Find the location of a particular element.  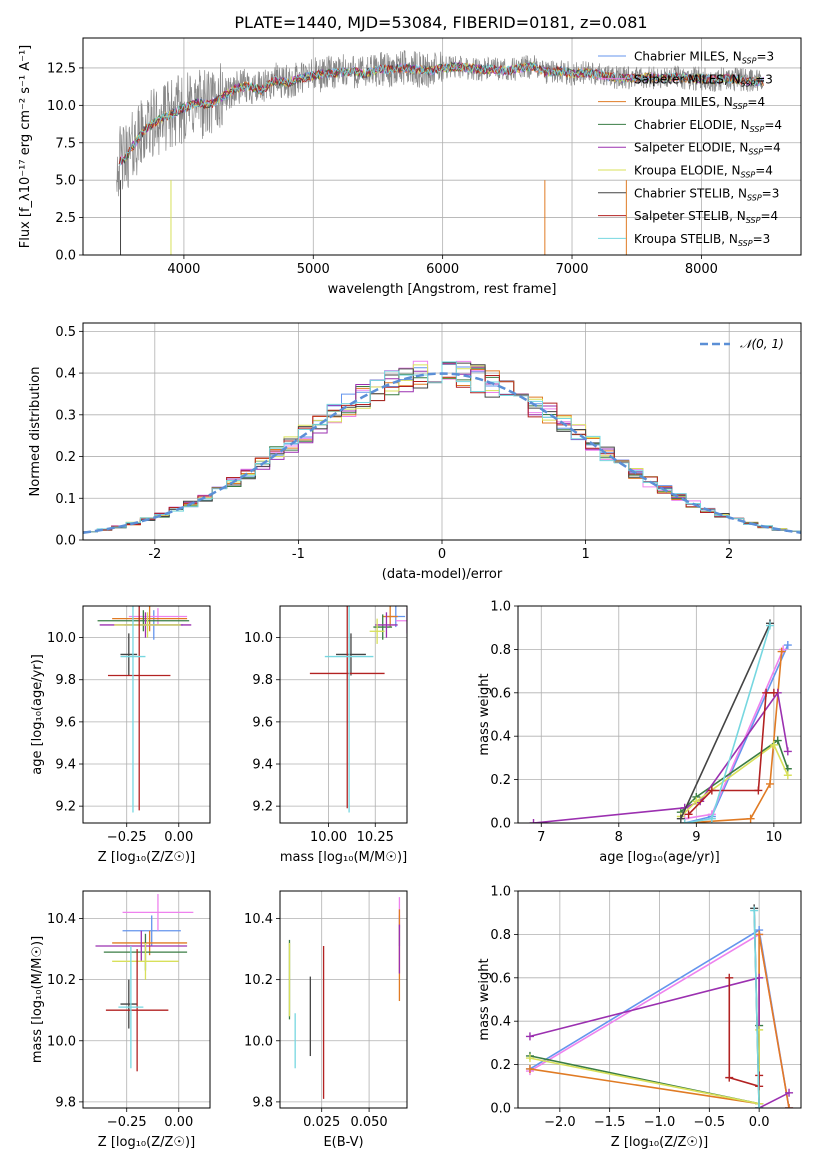

x-tick-label: 10 is located at coordinates (774, 837).